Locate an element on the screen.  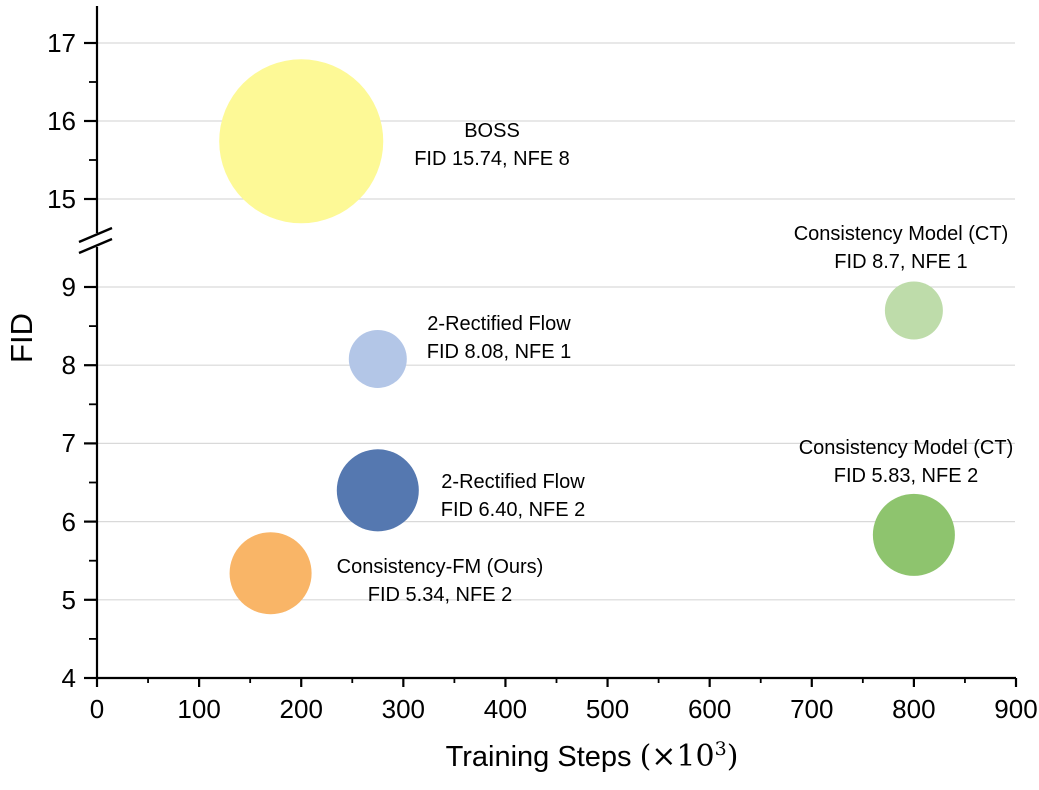
x-tick-label-700: 700 is located at coordinates (812, 709).